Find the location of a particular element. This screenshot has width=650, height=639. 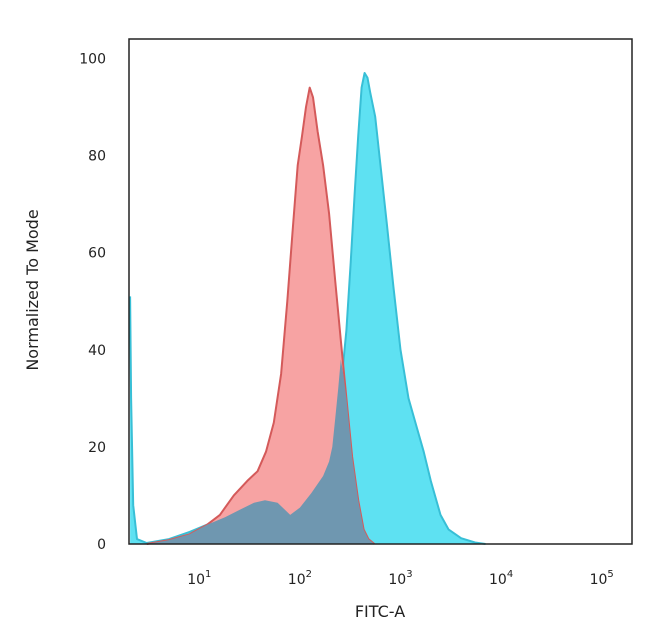

x-axis-ticks: 10¹ 10² 10³ 10⁴ 10⁵ is located at coordinates (400, 578).